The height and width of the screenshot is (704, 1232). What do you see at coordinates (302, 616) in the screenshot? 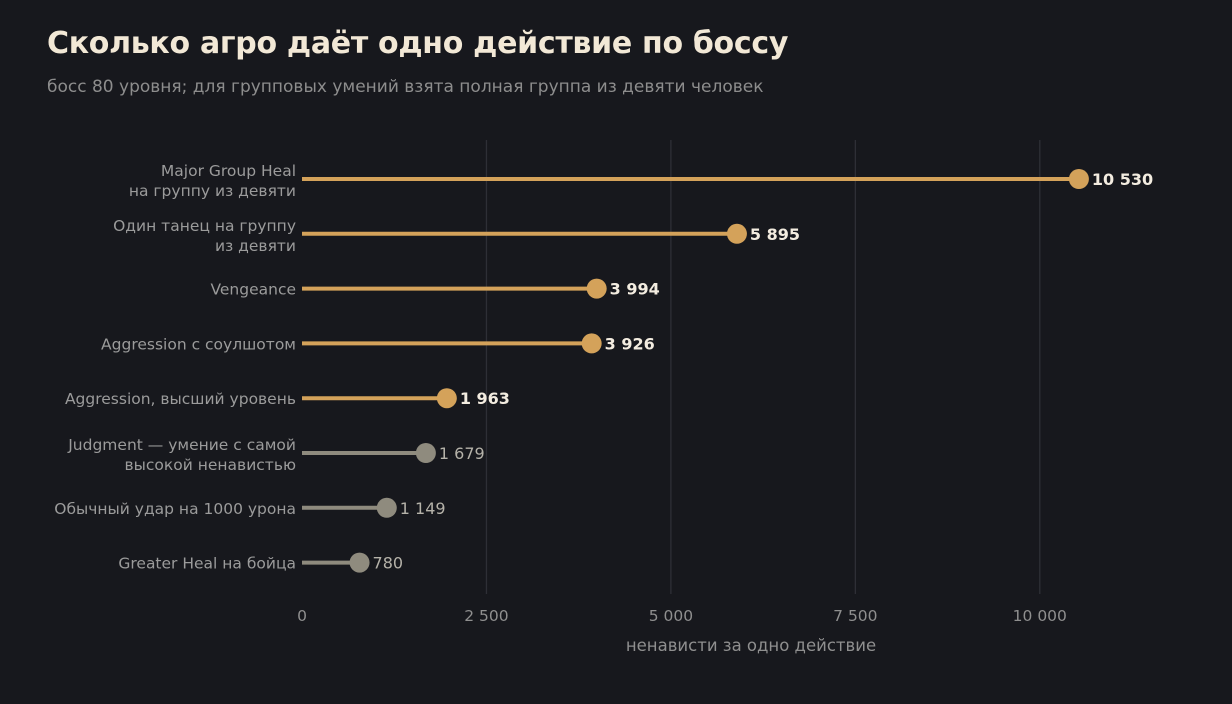
I see `x-tick-label: 0` at bounding box center [302, 616].